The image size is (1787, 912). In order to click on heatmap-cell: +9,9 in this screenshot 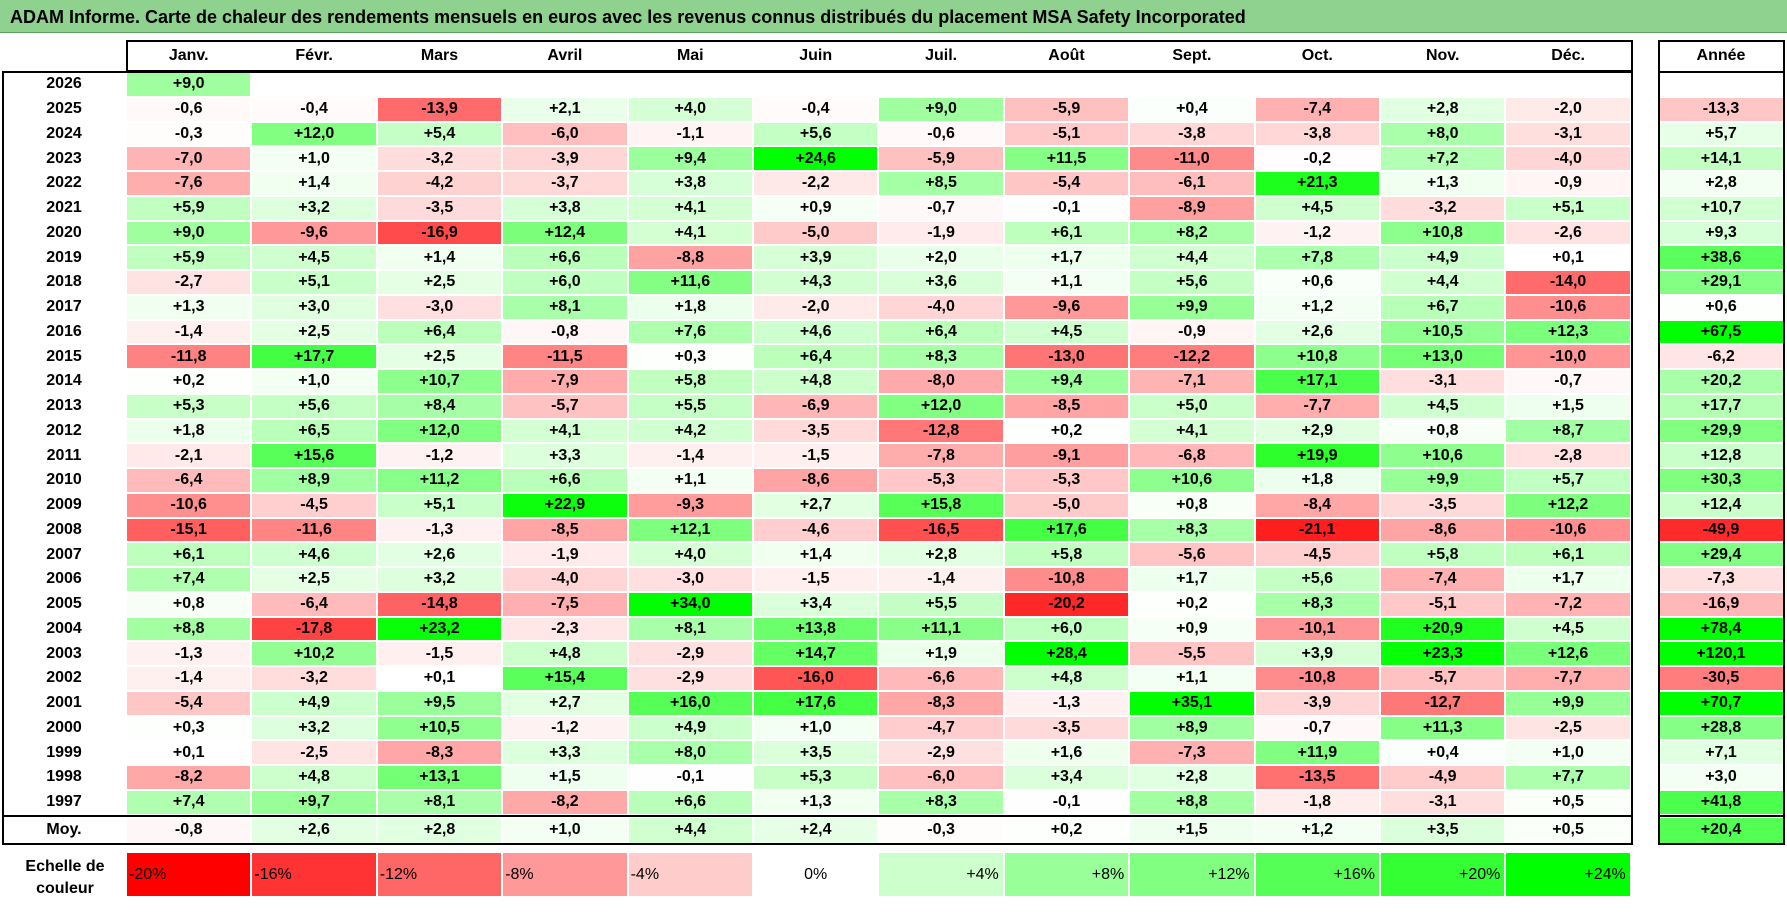, I will do `click(1192, 307)`.